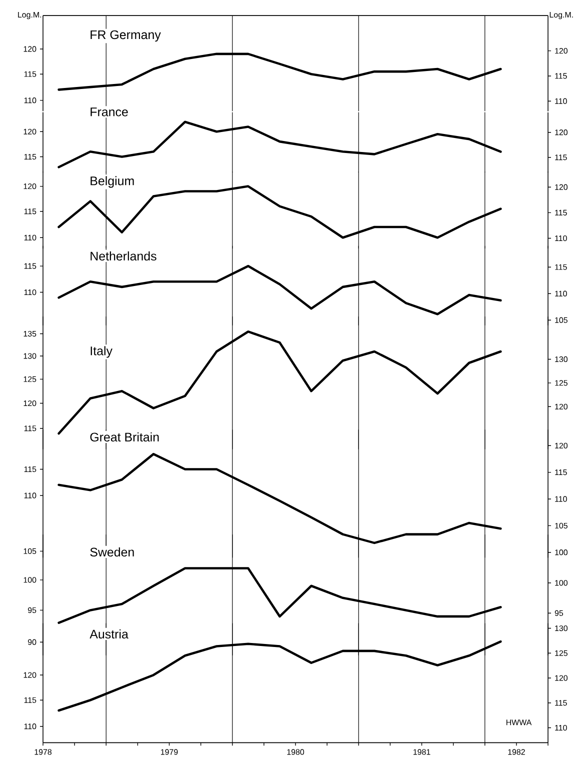 This screenshot has height=760, width=578. Describe the element at coordinates (125, 36) in the screenshot. I see `text: FR Germany` at that location.